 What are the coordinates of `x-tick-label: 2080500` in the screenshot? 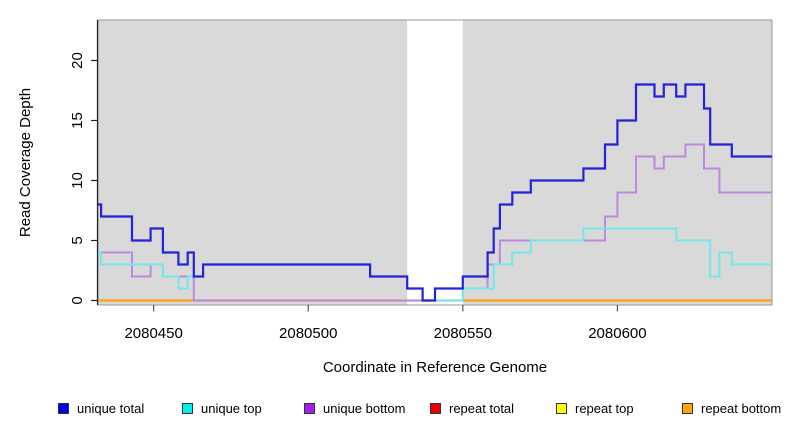 It's located at (308, 333).